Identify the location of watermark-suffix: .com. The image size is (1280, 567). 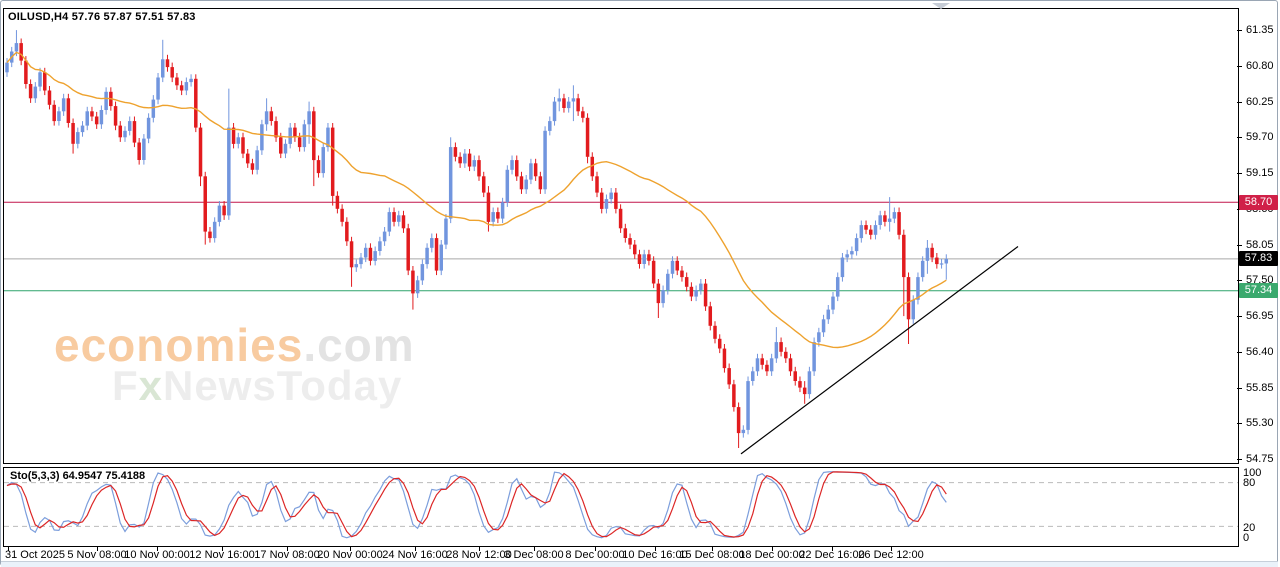
(359, 345).